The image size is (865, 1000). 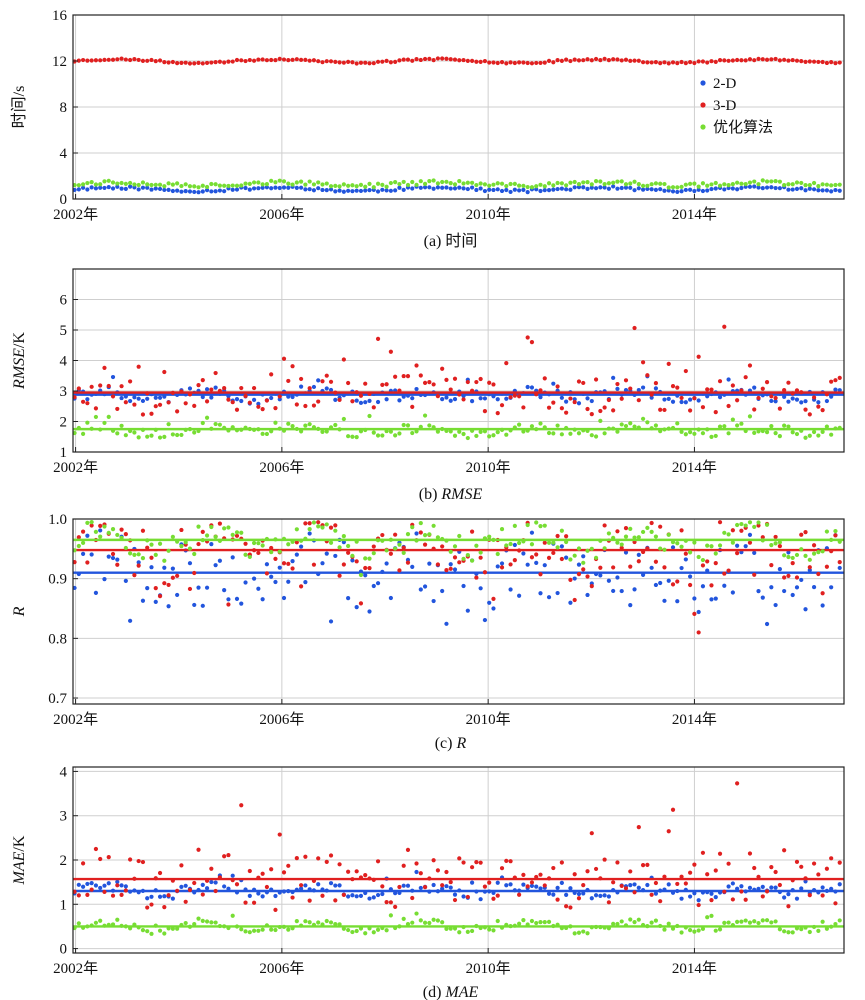 I want to click on legend-label: 3-D, so click(x=724, y=106).